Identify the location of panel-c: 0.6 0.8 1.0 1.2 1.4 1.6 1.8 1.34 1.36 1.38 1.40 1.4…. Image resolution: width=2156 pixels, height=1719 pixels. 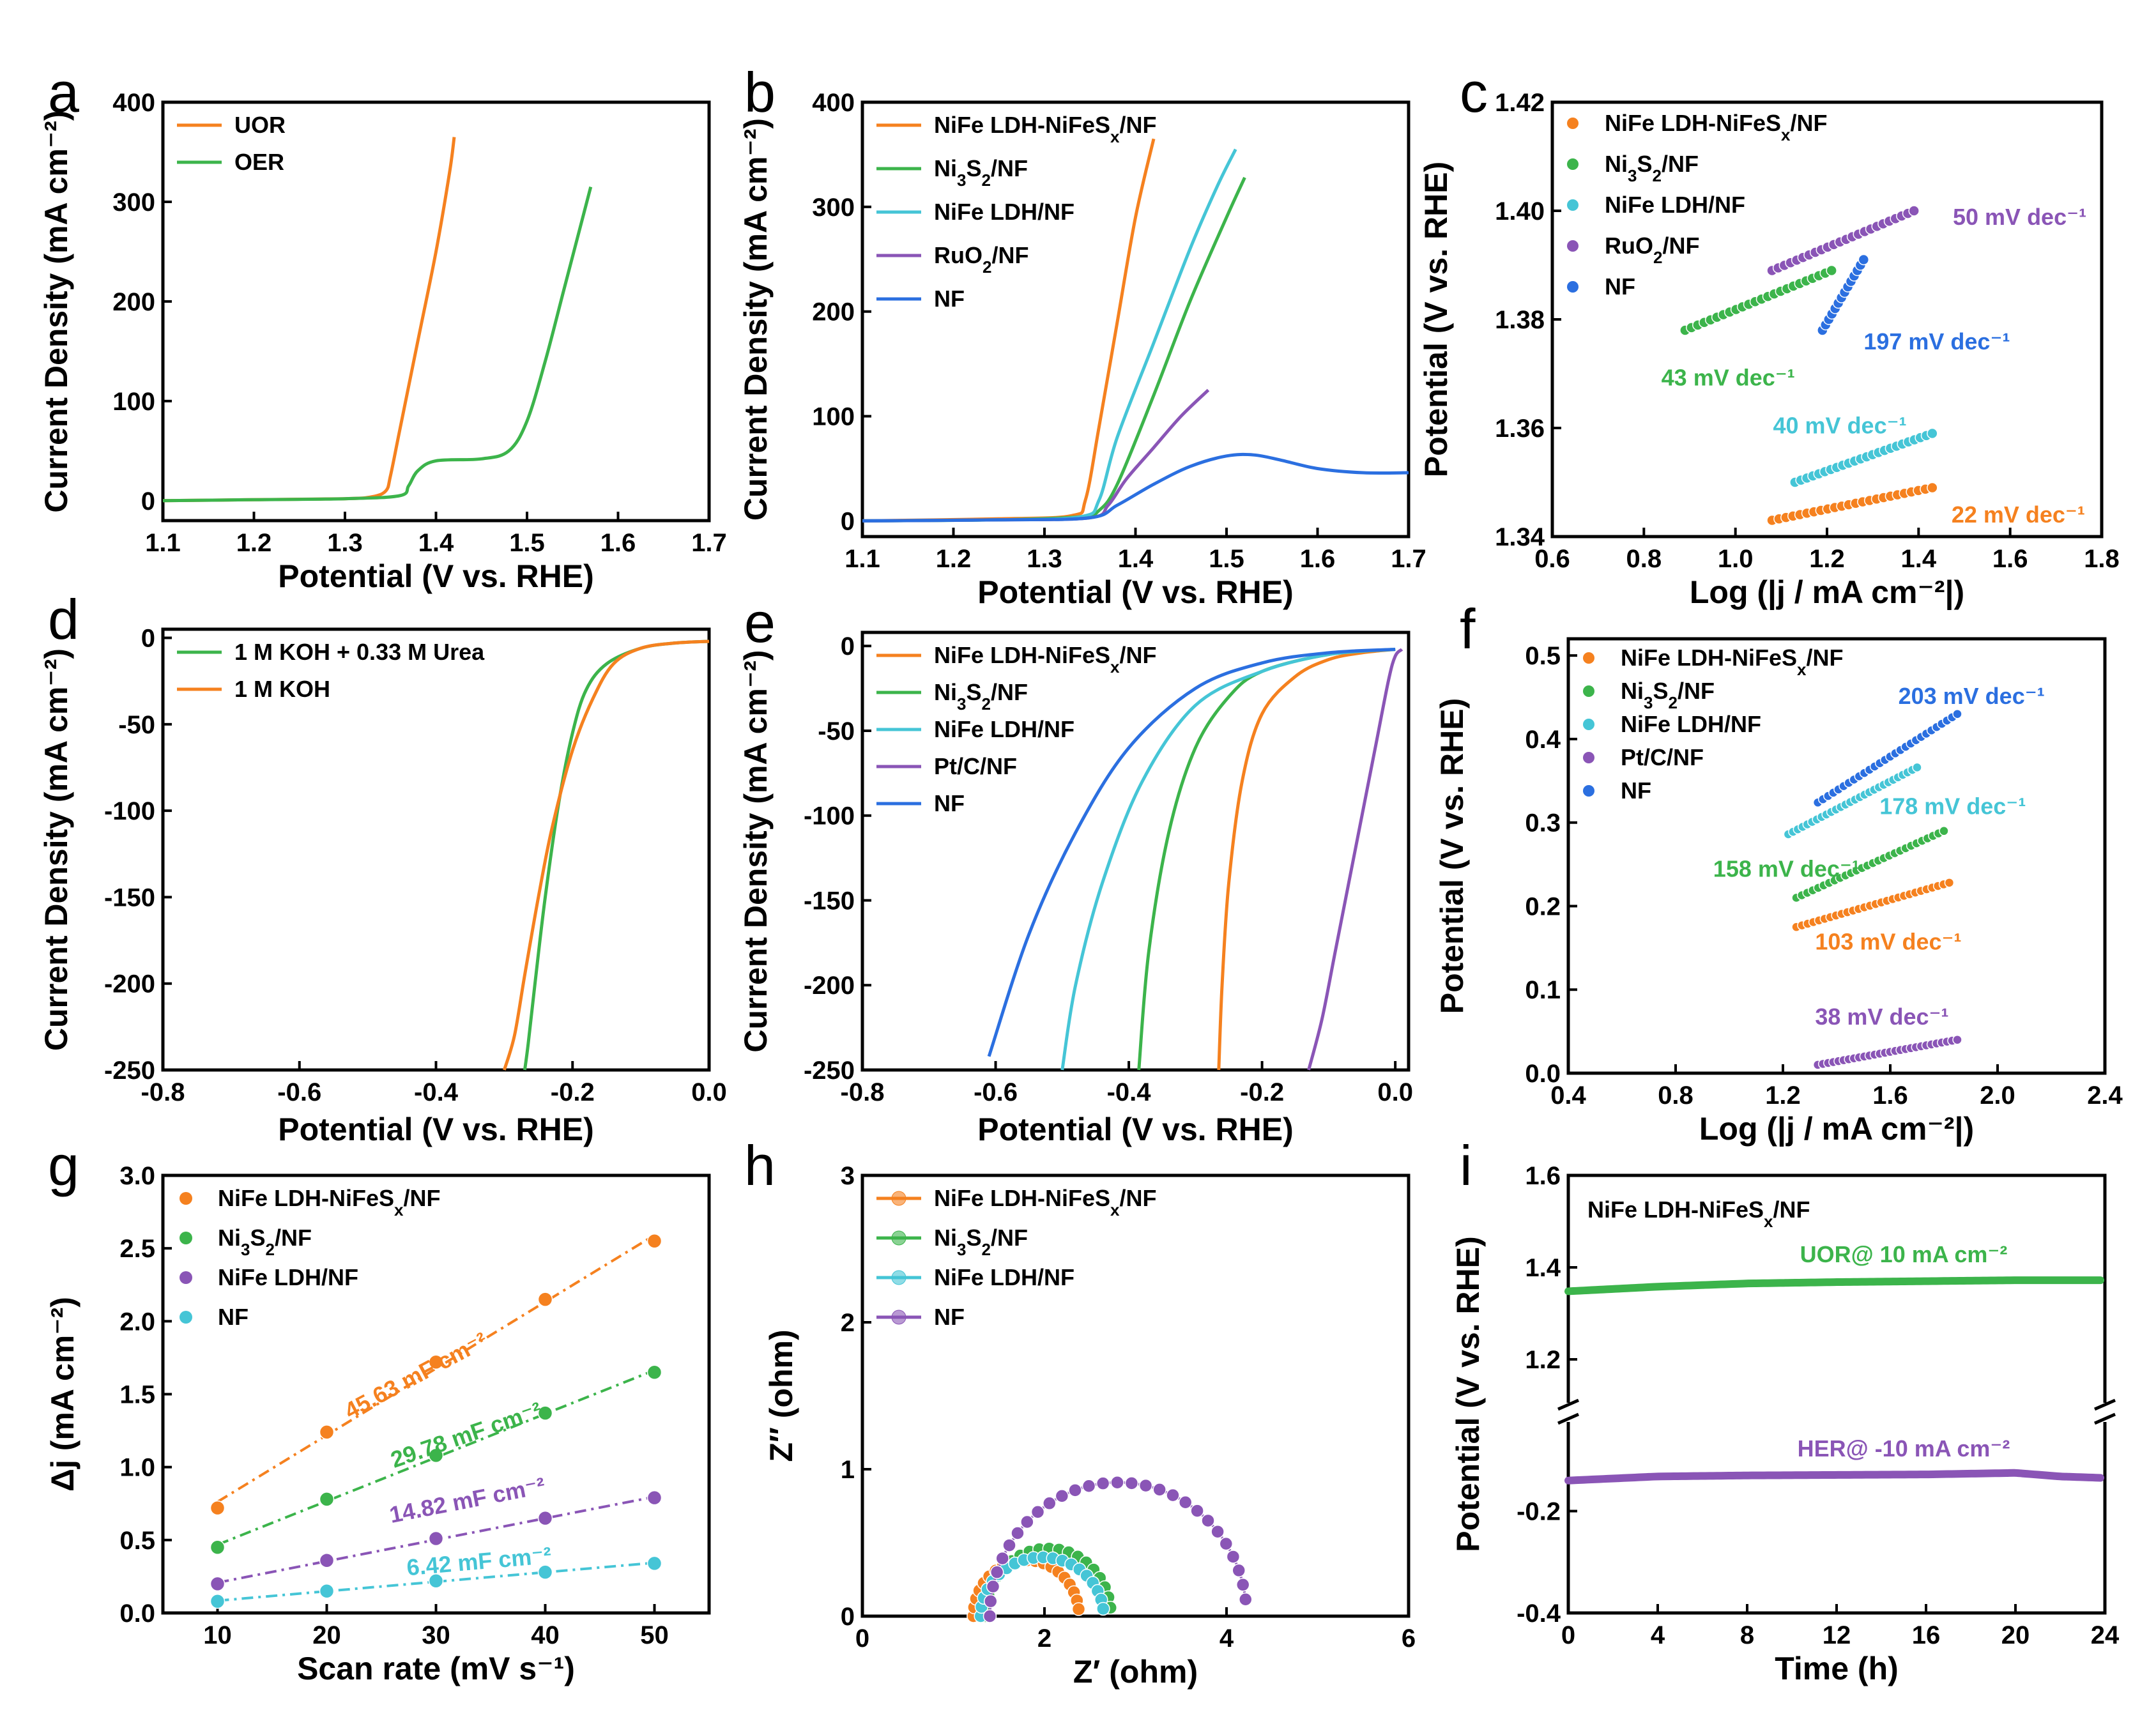
(1769, 336).